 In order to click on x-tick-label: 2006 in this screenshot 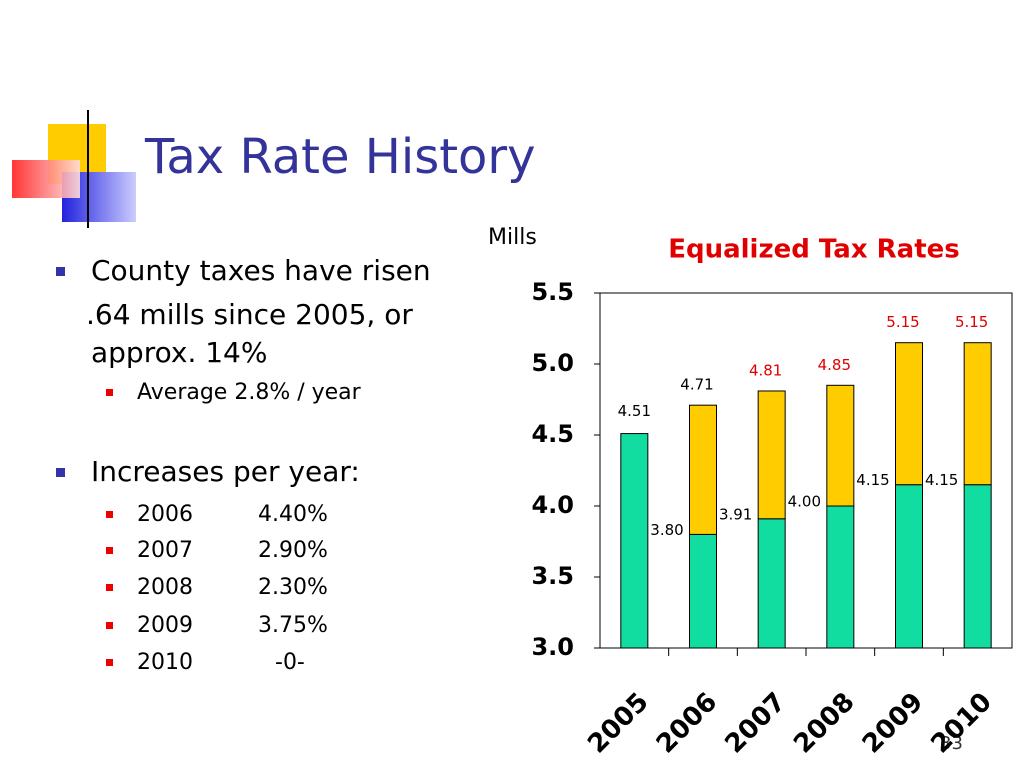, I will do `click(687, 723)`.